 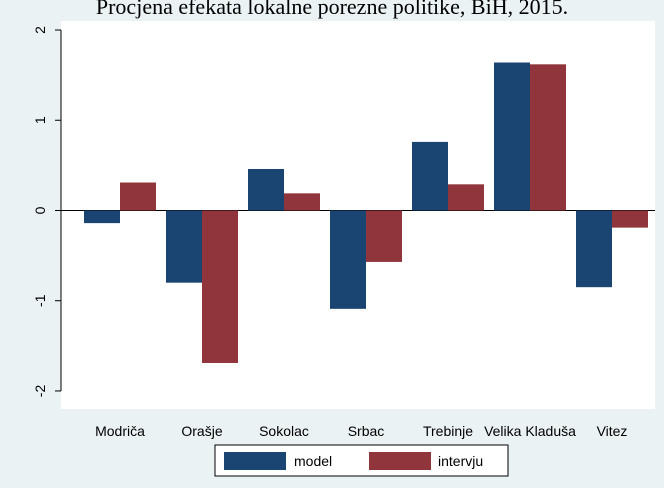 What do you see at coordinates (366, 431) in the screenshot?
I see `x-tick-label: Srbac` at bounding box center [366, 431].